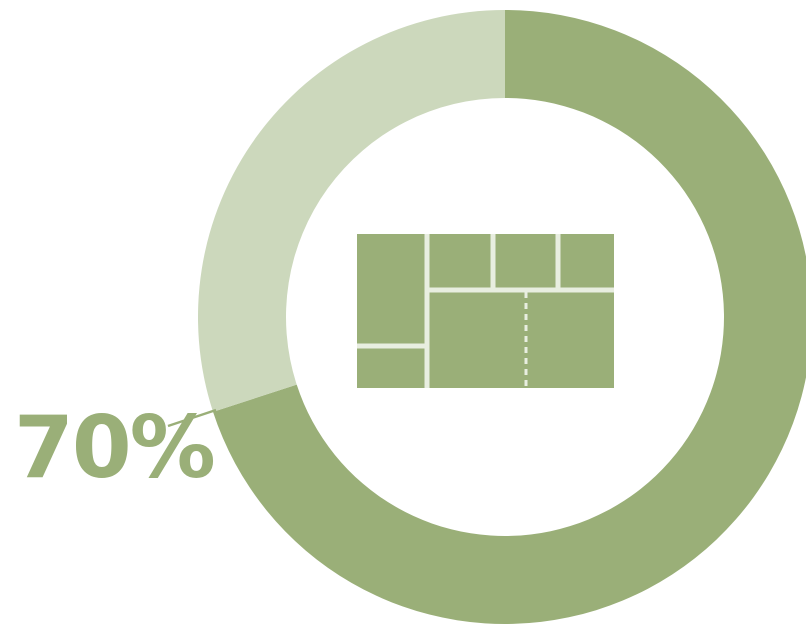 This screenshot has width=806, height=628. What do you see at coordinates (114, 448) in the screenshot?
I see `data-label-filled: 70%` at bounding box center [114, 448].